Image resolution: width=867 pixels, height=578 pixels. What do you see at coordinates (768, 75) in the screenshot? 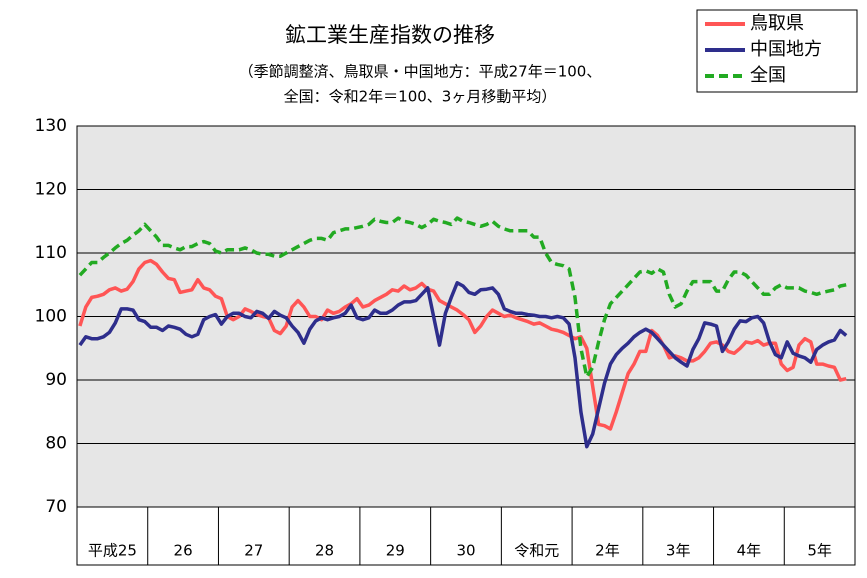
I see `legend-label: 全国` at bounding box center [768, 75].